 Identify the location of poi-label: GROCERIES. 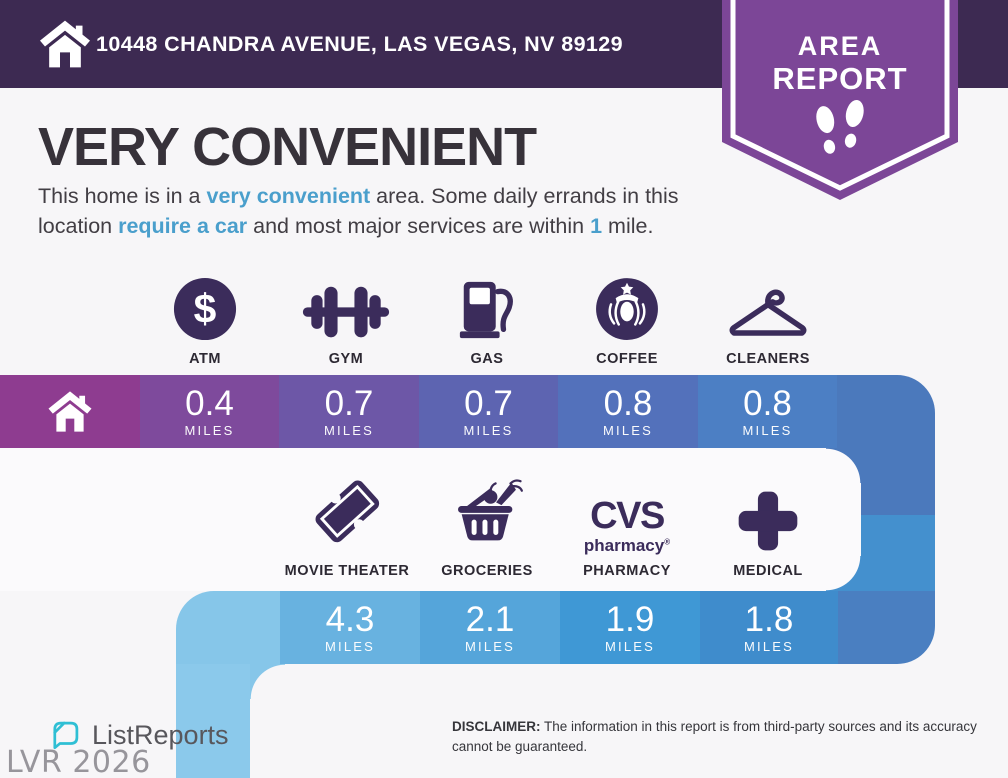
(487, 571).